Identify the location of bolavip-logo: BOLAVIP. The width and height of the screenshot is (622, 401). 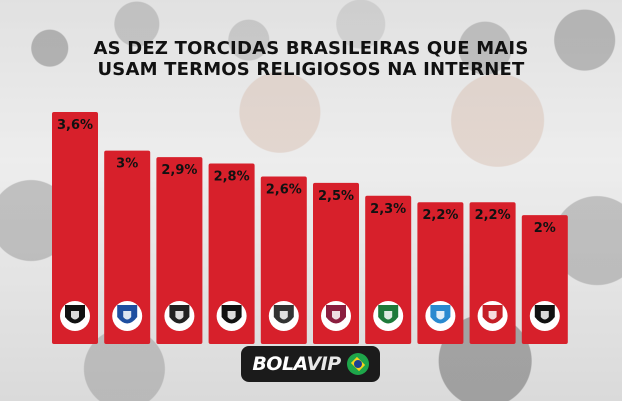
(310, 364).